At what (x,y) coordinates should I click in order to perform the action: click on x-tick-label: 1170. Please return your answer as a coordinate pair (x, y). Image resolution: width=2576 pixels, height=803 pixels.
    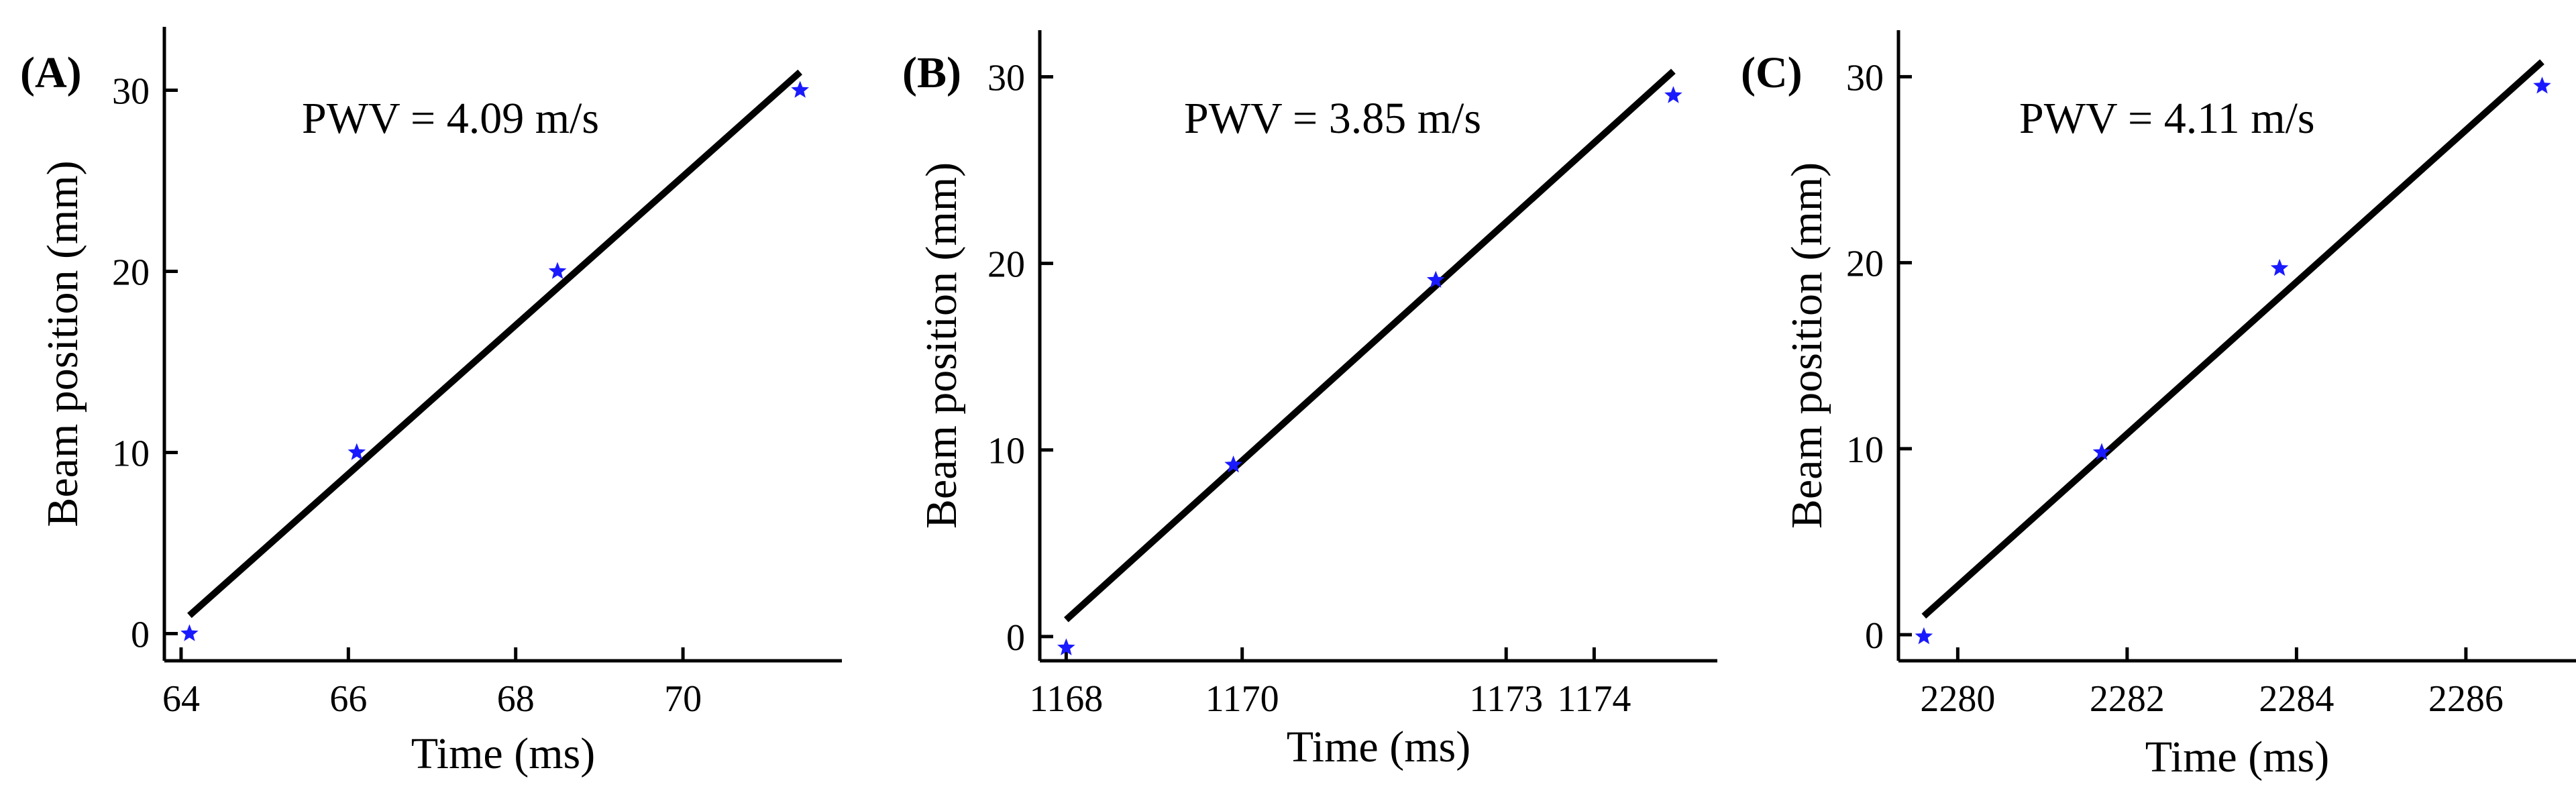
    Looking at the image, I should click on (1242, 699).